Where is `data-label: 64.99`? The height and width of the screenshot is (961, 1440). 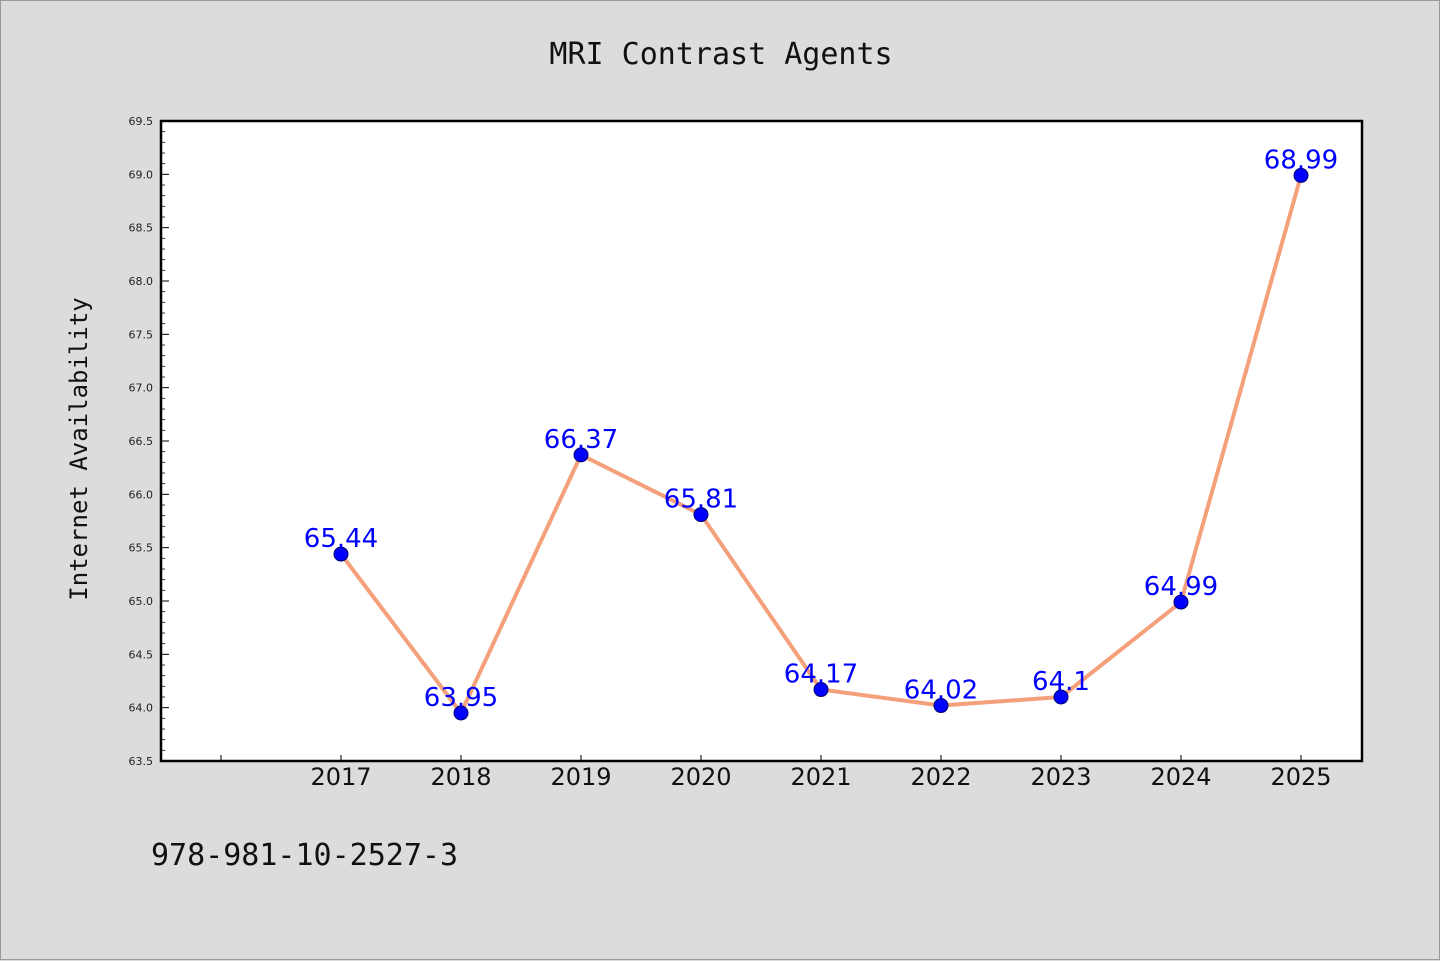
data-label: 64.99 is located at coordinates (1181, 587).